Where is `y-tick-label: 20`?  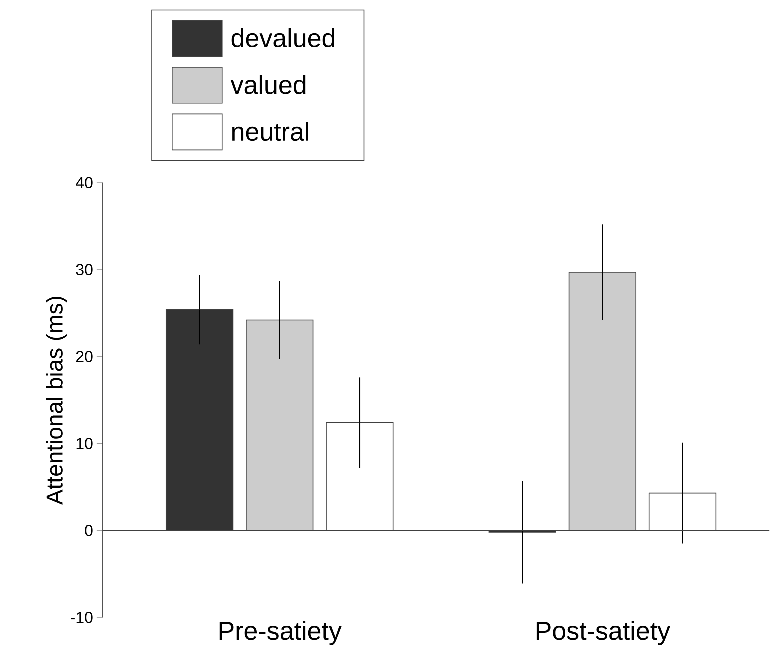 y-tick-label: 20 is located at coordinates (84, 357).